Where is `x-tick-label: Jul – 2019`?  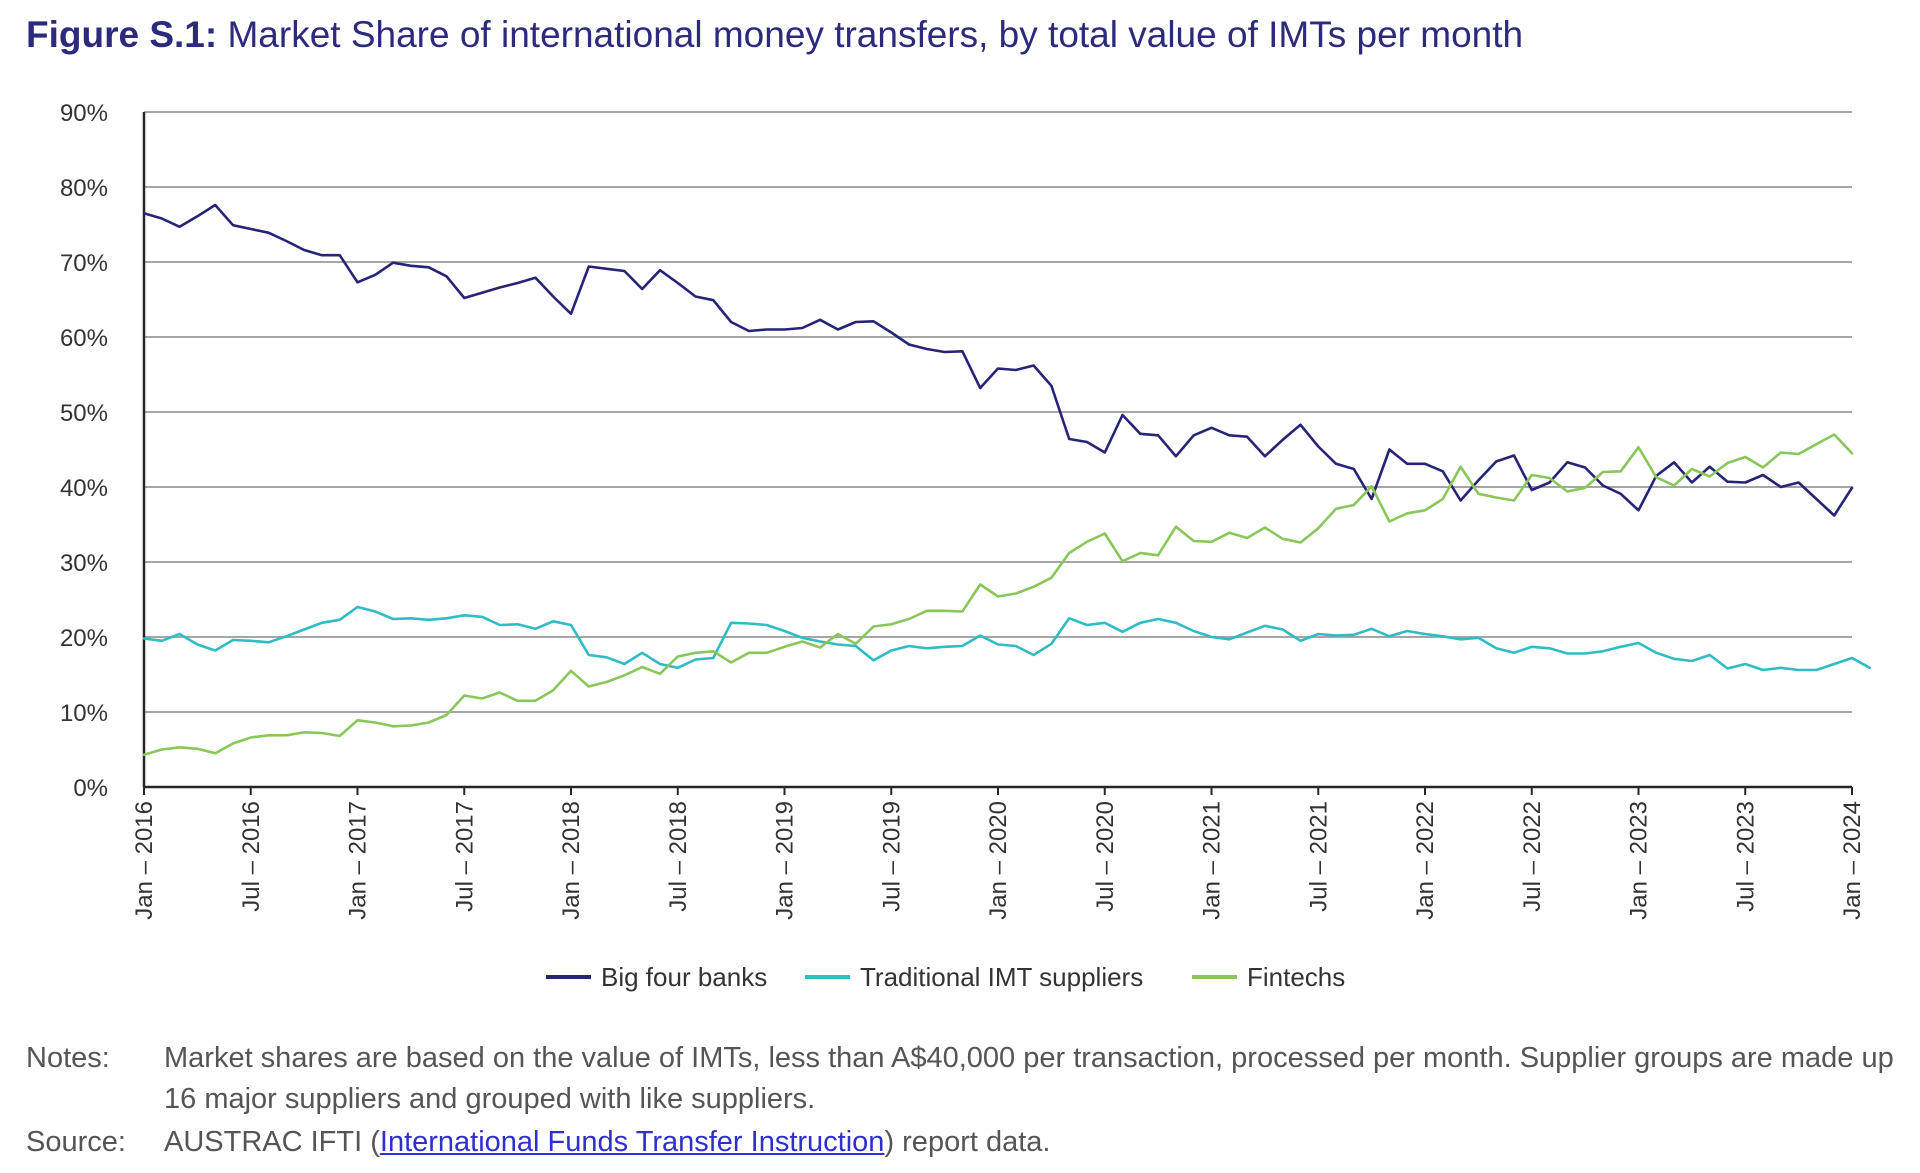
x-tick-label: Jul – 2019 is located at coordinates (891, 856).